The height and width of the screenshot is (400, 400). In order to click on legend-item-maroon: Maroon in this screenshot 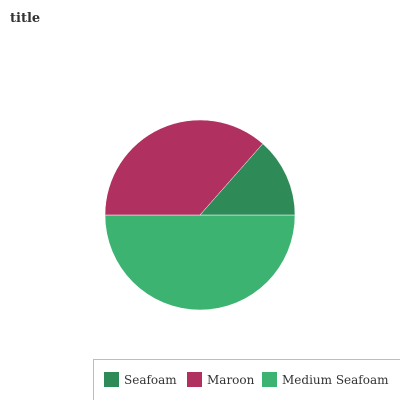, I will do `click(221, 379)`.